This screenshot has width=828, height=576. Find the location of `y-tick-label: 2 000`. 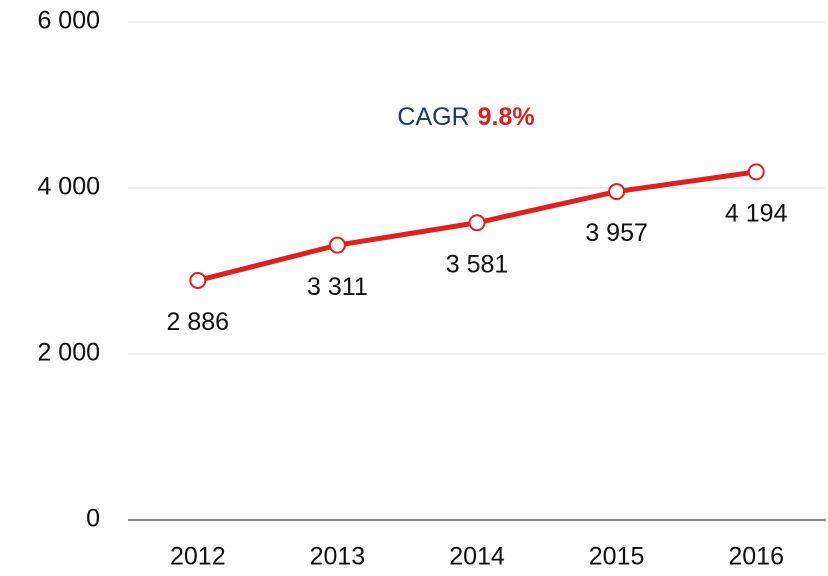

y-tick-label: 2 000 is located at coordinates (68, 353).